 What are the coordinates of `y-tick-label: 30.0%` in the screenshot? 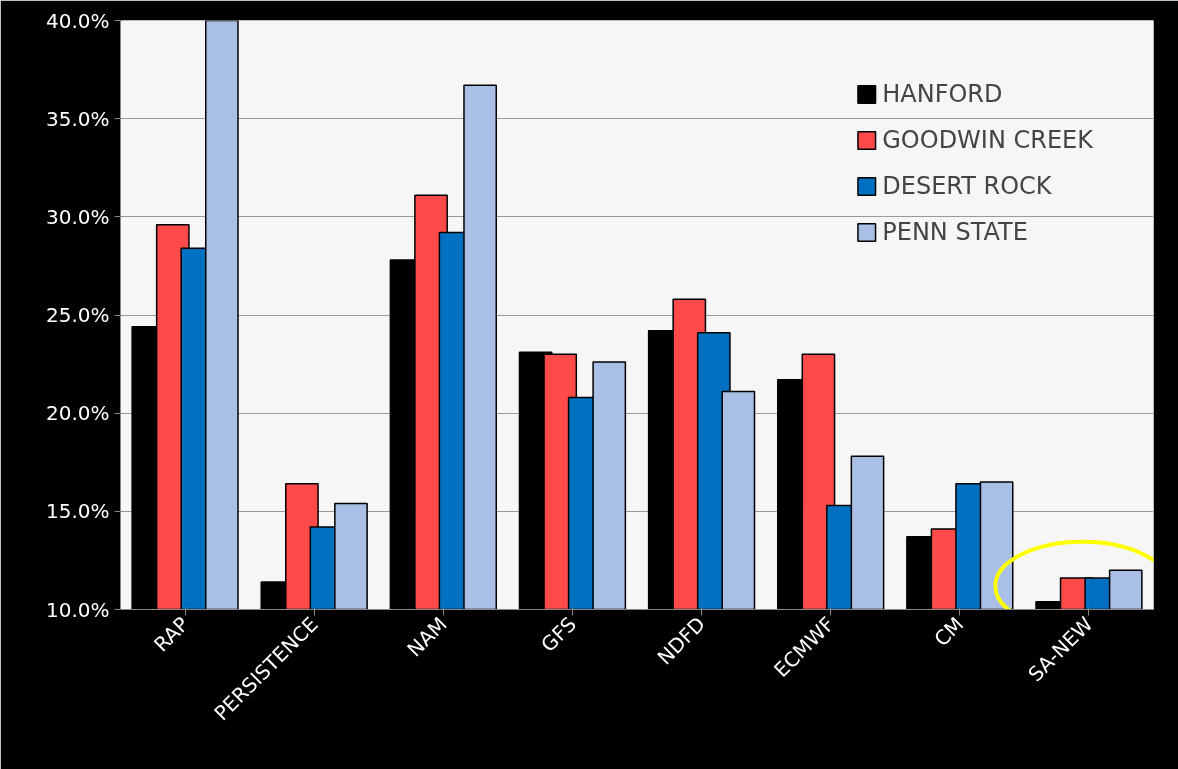 It's located at (77, 216).